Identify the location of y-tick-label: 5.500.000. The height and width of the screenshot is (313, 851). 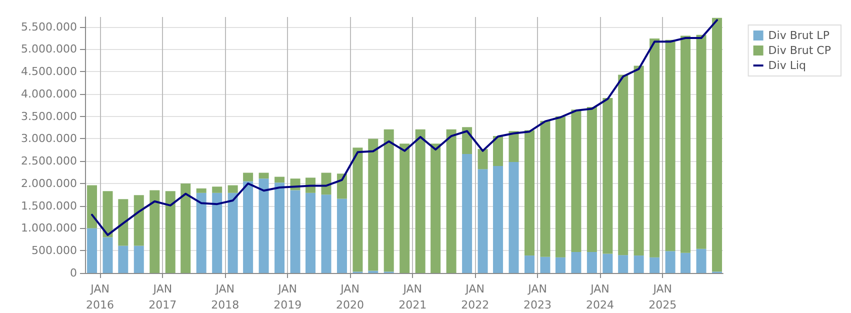
(49, 27).